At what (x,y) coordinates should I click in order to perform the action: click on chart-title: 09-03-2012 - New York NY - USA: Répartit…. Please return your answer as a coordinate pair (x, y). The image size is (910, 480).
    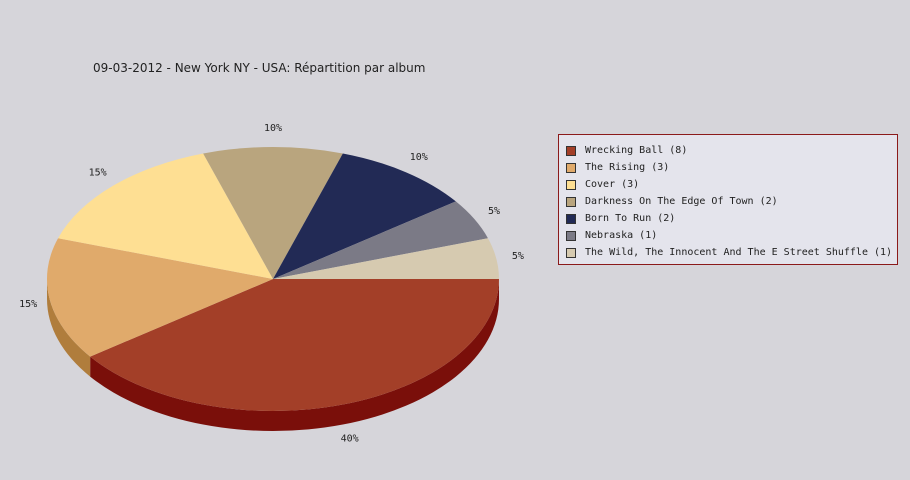
    Looking at the image, I should click on (259, 68).